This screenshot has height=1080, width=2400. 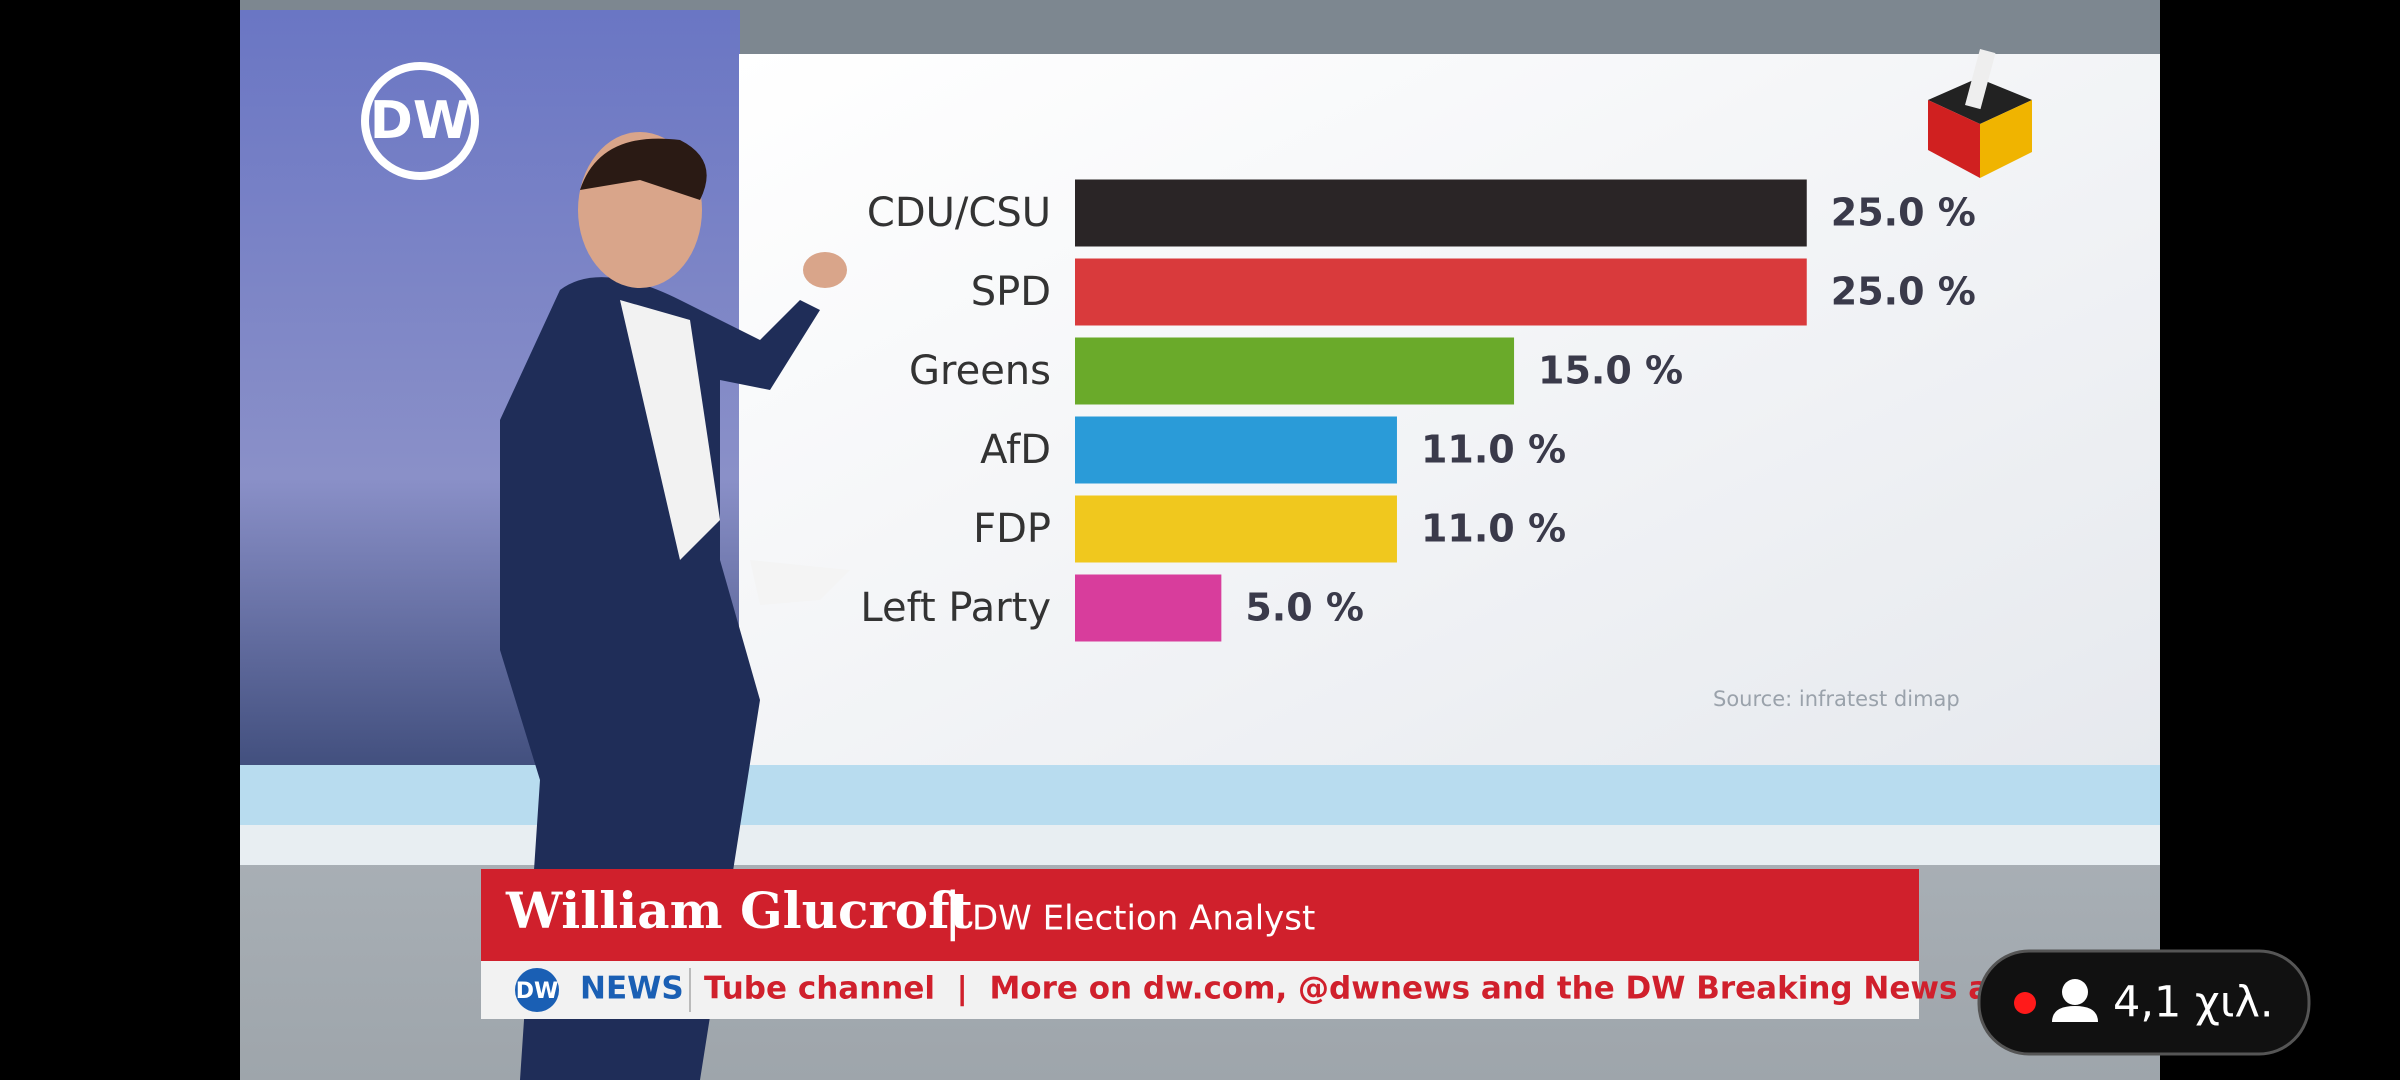 What do you see at coordinates (2075, 1000) in the screenshot?
I see `person-icon` at bounding box center [2075, 1000].